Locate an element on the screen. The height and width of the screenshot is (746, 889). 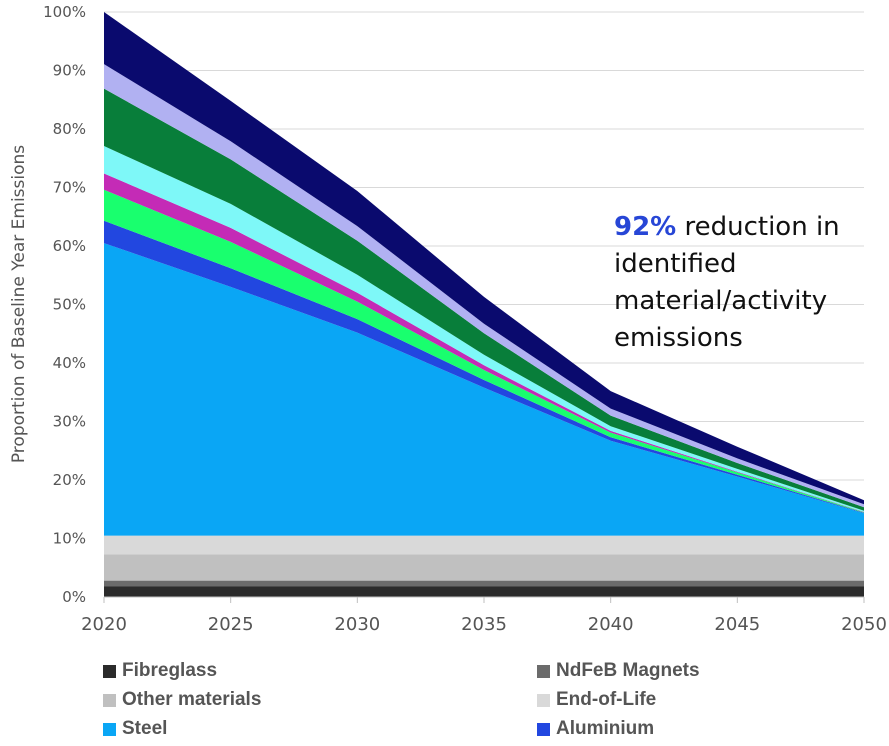
legend-item-aluminium: Aluminium is located at coordinates (595, 729).